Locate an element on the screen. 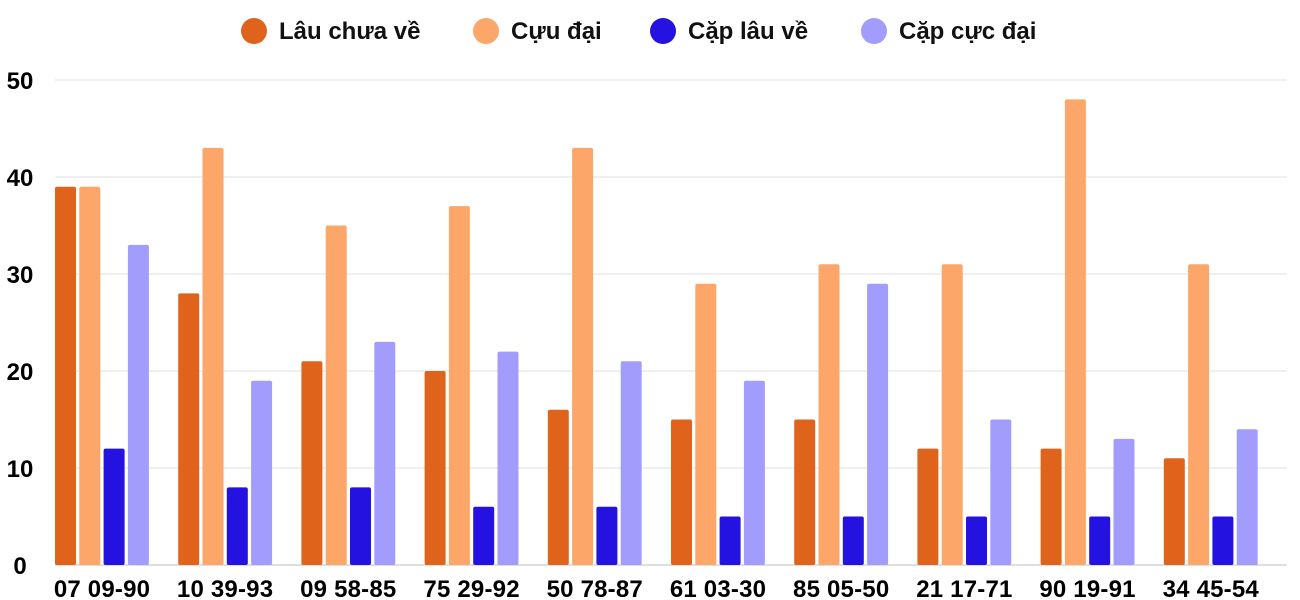 Image resolution: width=1300 pixels, height=600 pixels. x-tick-label: 10 39-93 is located at coordinates (225, 588).